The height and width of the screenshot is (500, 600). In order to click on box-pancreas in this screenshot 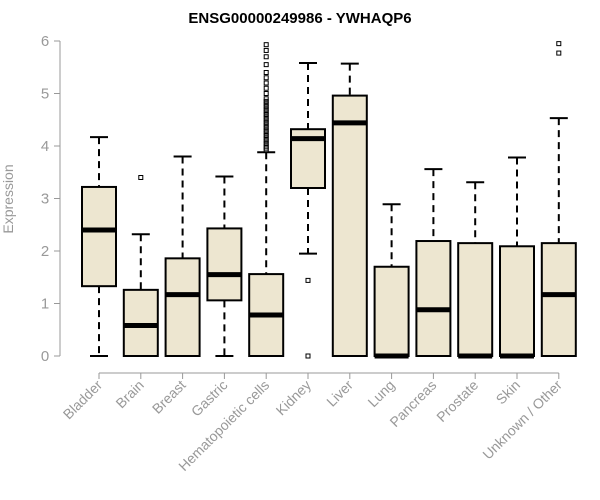, I will do `click(433, 262)`.